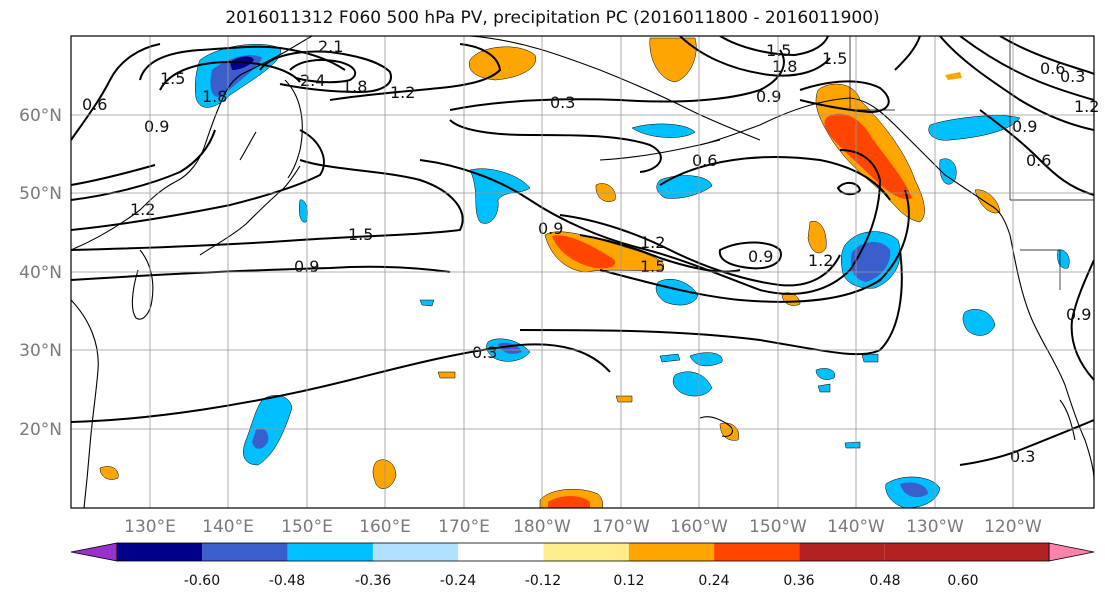 This screenshot has height=601, width=1105. What do you see at coordinates (628, 581) in the screenshot?
I see `colorbar-label: 0.12` at bounding box center [628, 581].